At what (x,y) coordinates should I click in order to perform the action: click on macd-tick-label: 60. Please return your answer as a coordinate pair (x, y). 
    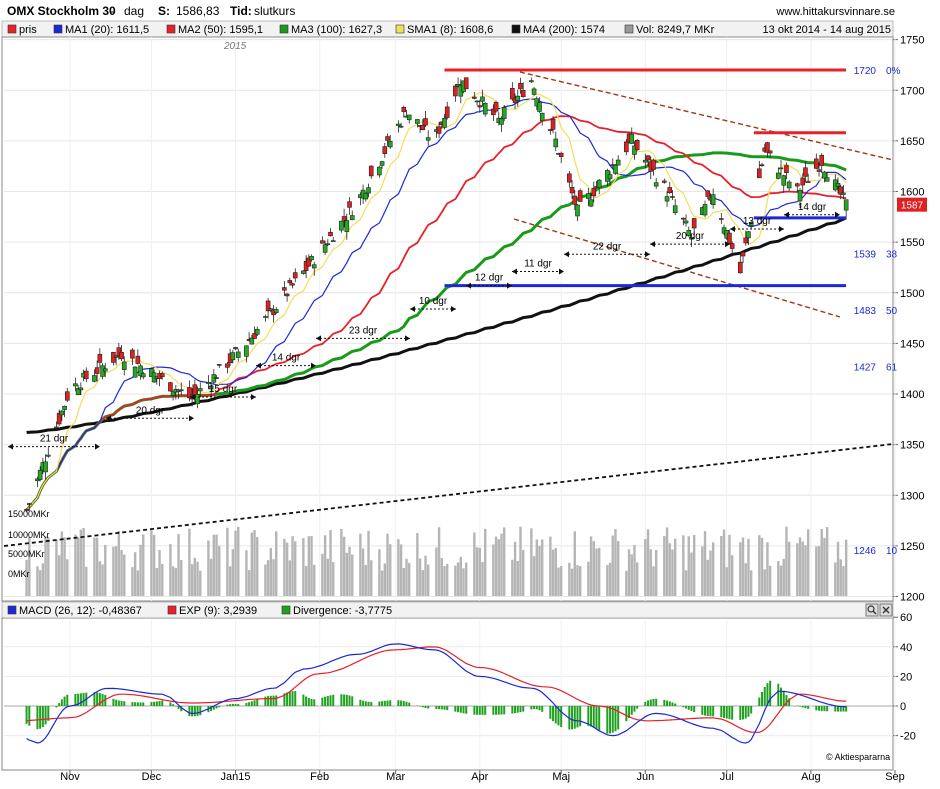
    Looking at the image, I should click on (906, 618).